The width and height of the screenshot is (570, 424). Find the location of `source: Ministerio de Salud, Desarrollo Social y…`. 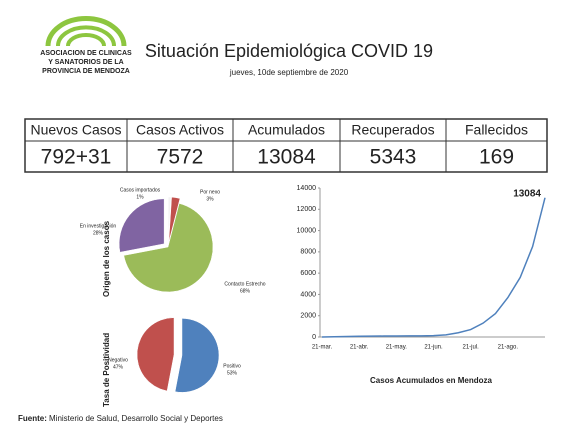

source: Ministerio de Salud, Desarrollo Social y… is located at coordinates (136, 418).